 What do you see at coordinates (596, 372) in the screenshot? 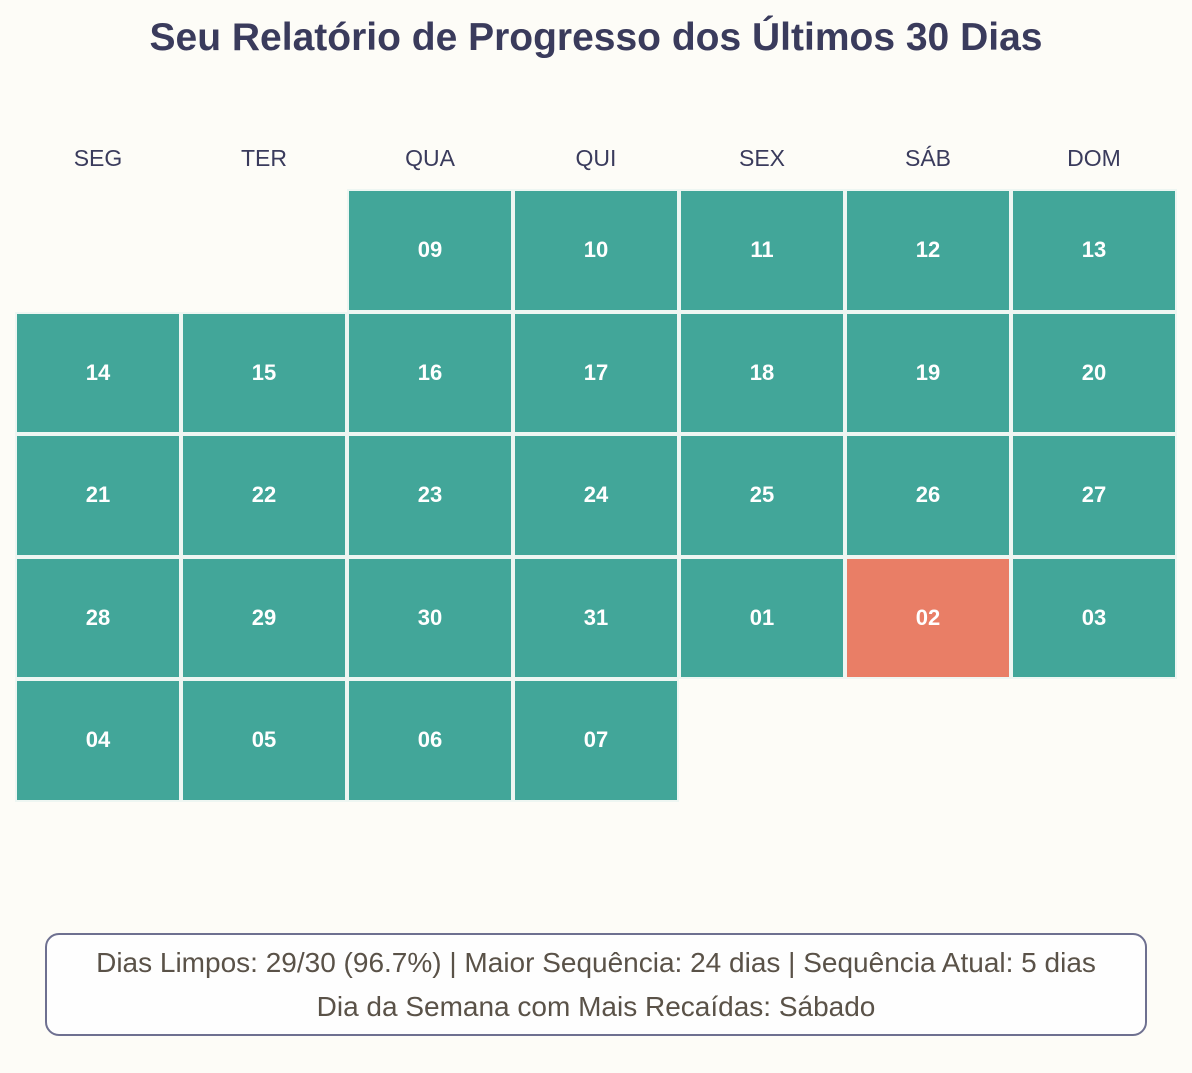
I see `day-cell-17: 17` at bounding box center [596, 372].